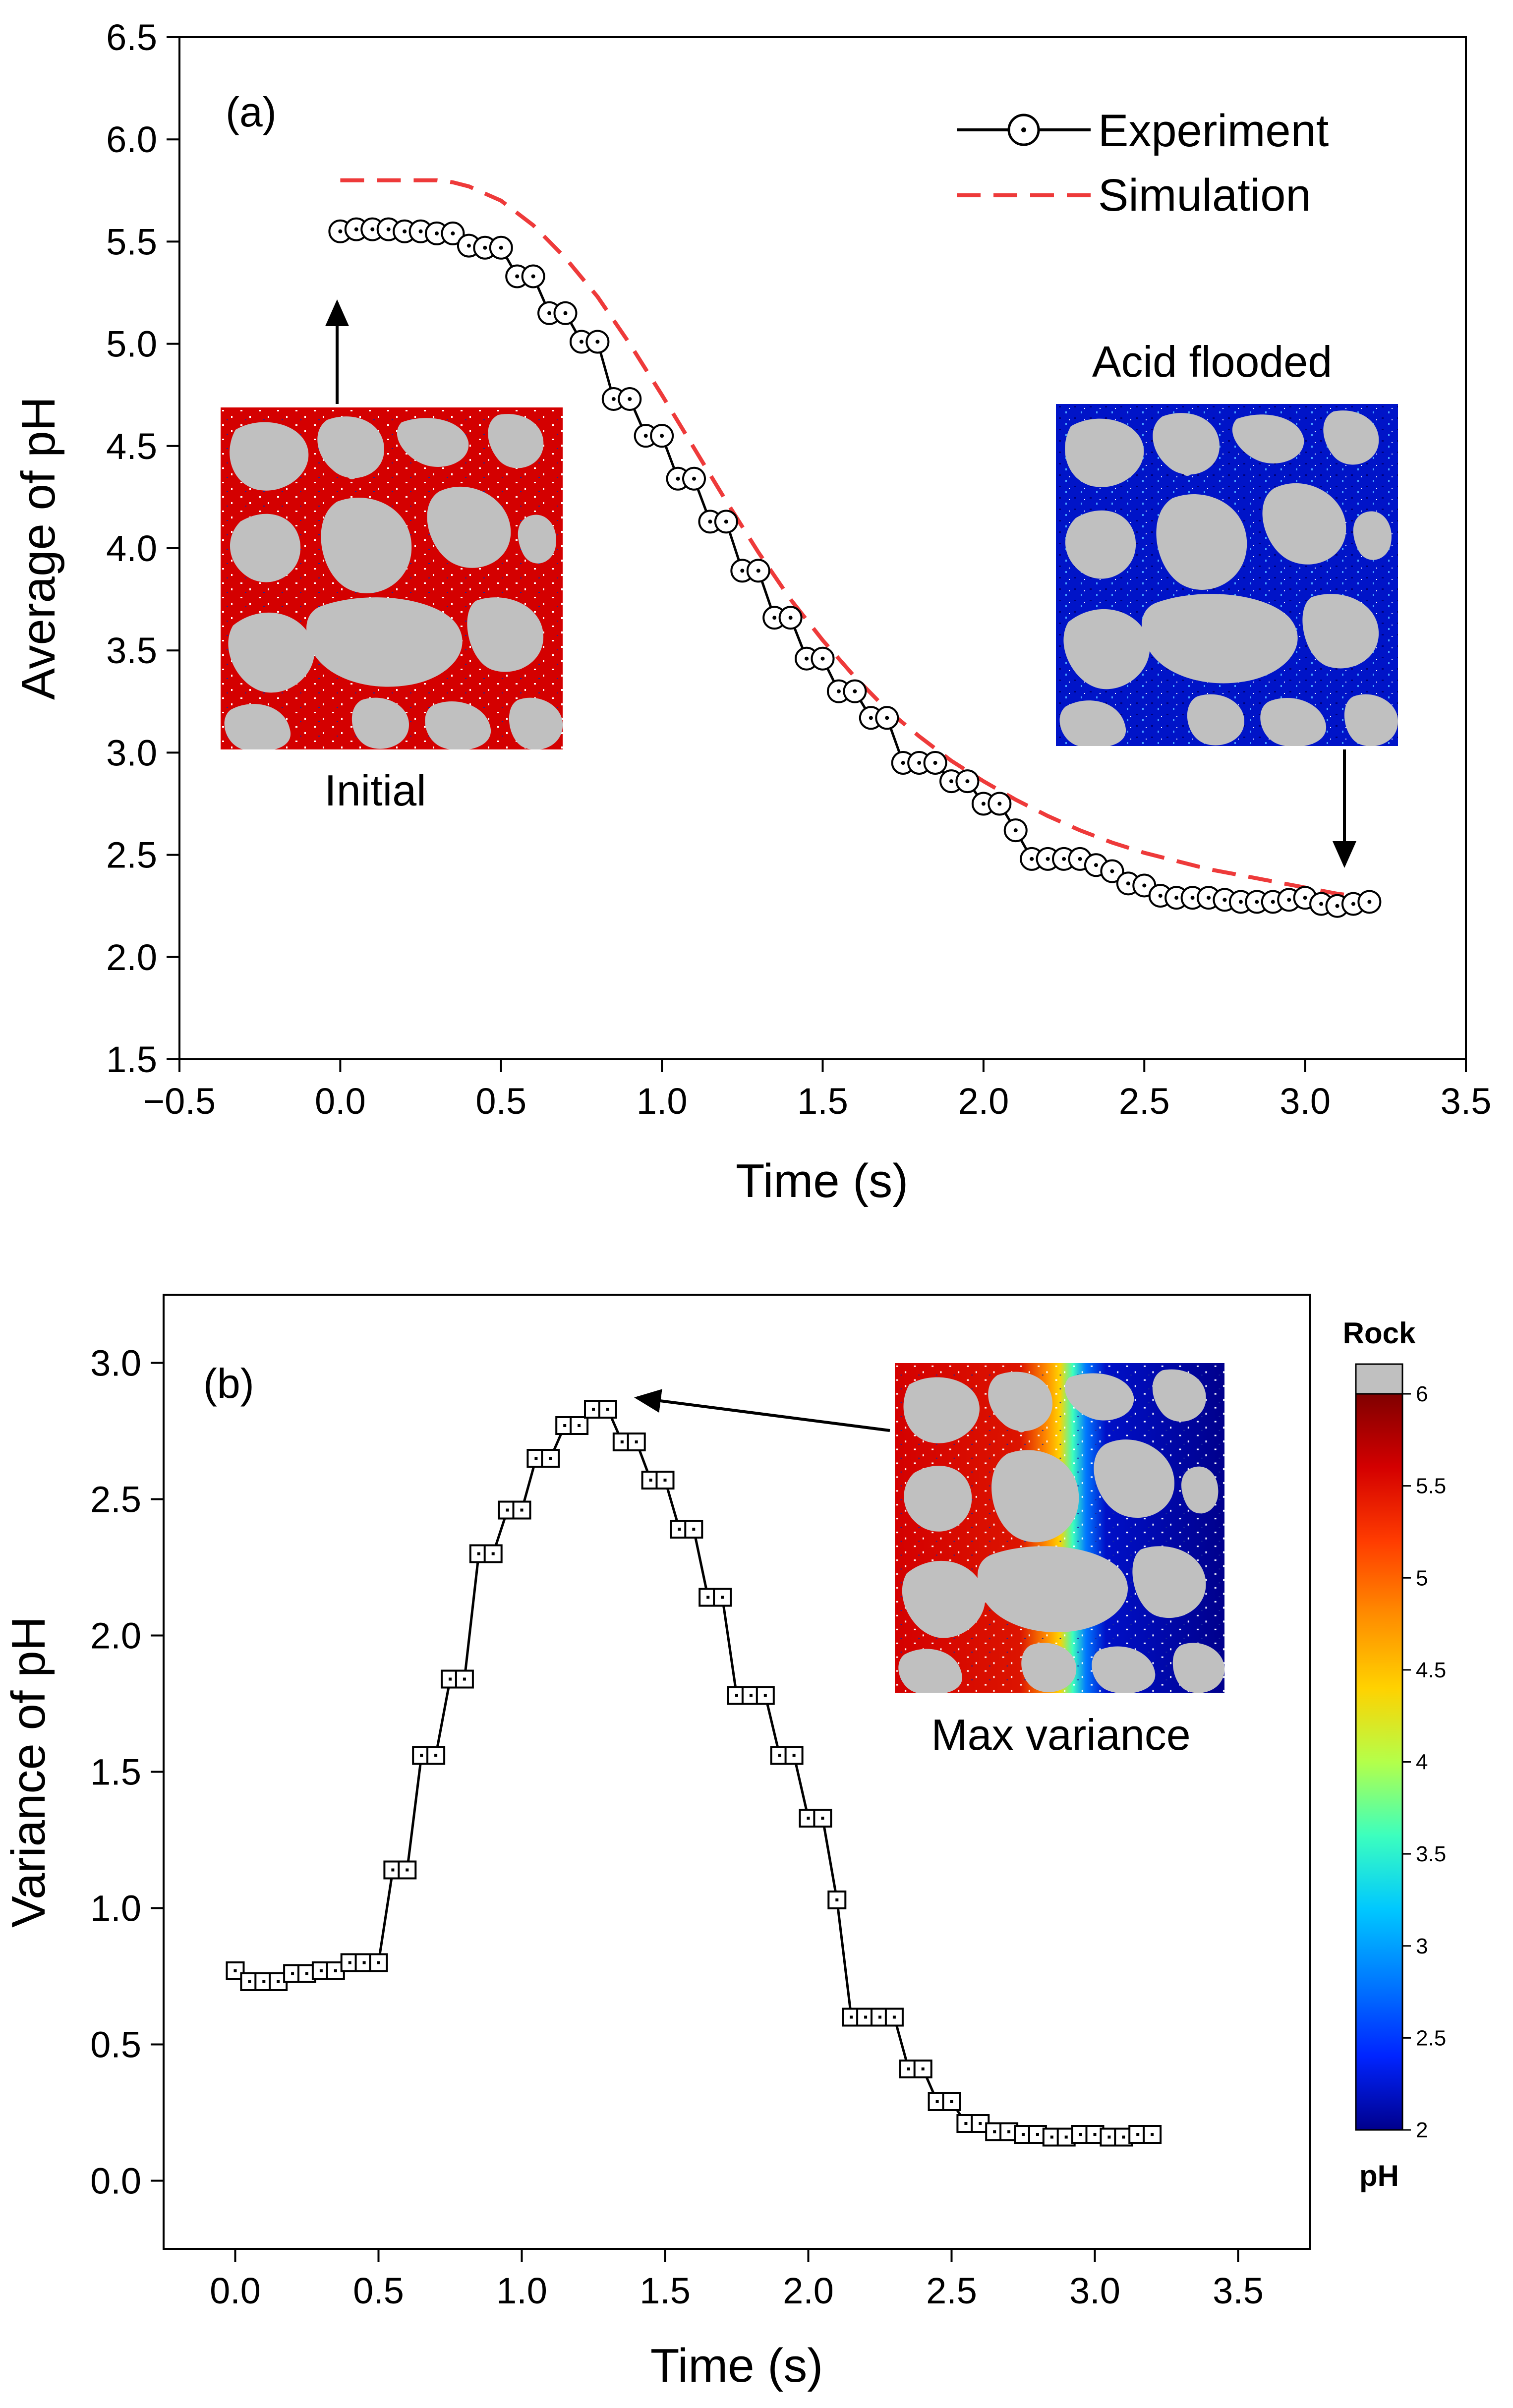 The height and width of the screenshot is (2408, 1513). I want to click on panel-b-y-tick-label: 2.5, so click(115, 1499).